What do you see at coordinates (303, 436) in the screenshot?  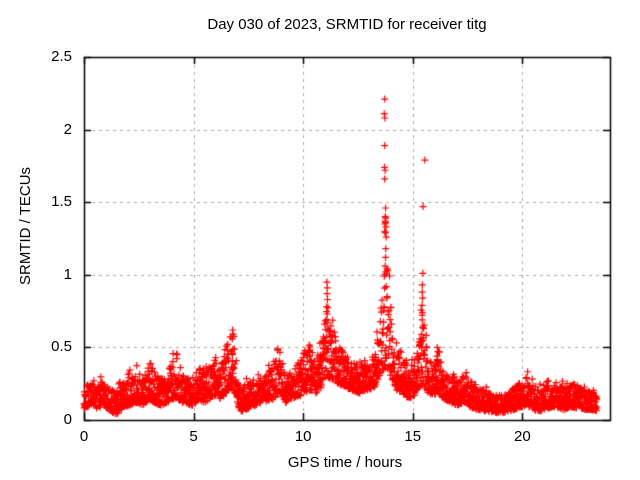 I see `x-tick-label: 10` at bounding box center [303, 436].